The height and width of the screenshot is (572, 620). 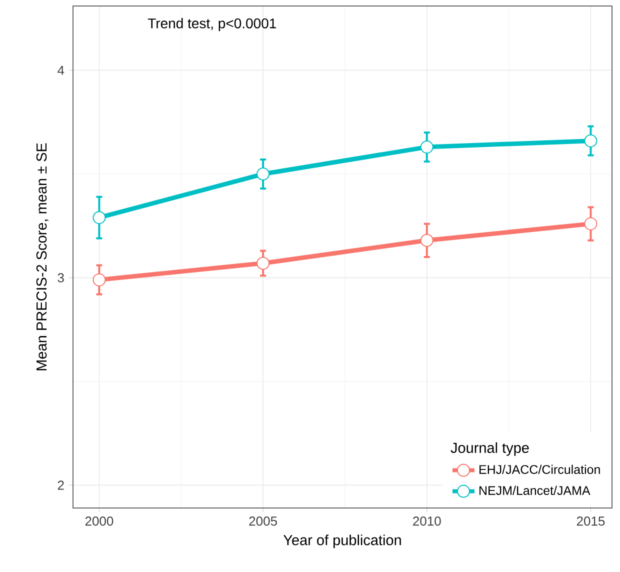 I want to click on x-tick-label: 2005, so click(x=263, y=521).